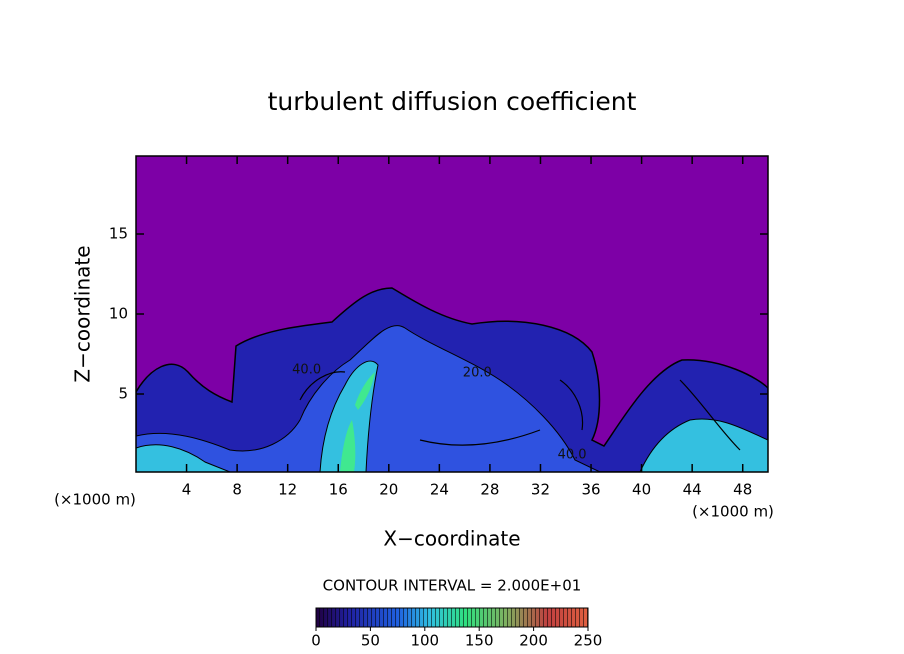 The height and width of the screenshot is (654, 904). I want to click on x-tick-label: 32, so click(540, 490).